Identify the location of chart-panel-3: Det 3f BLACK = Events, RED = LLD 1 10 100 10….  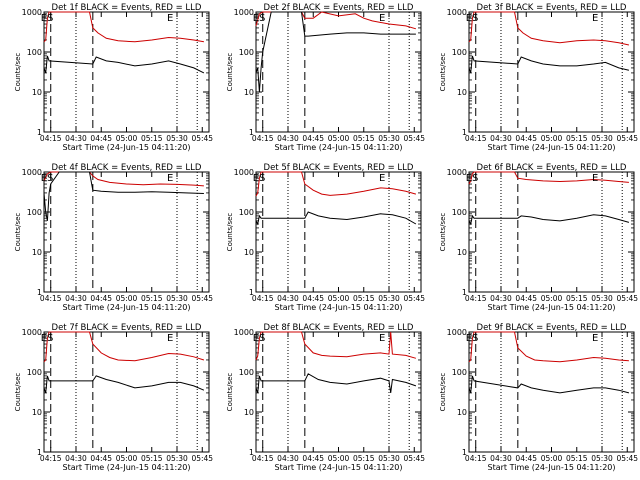
(538, 77).